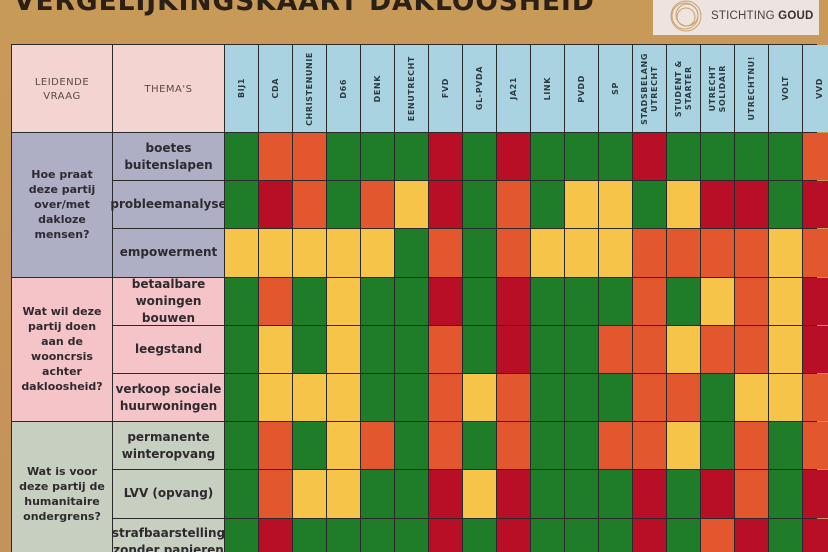  Describe the element at coordinates (168, 349) in the screenshot. I see `theme-label: leegstand` at that location.